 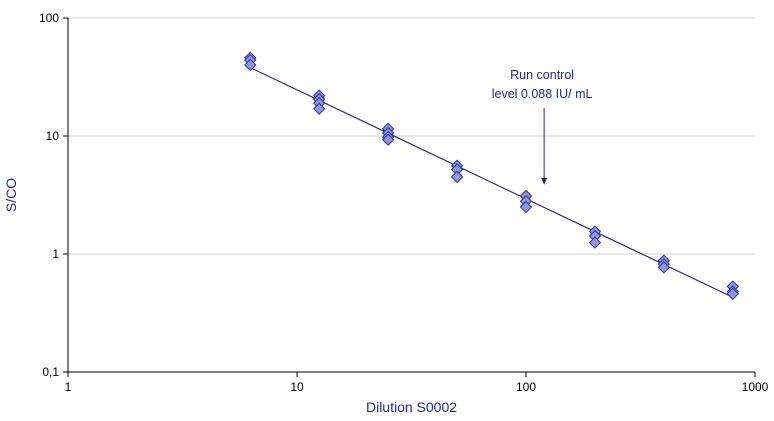 What do you see at coordinates (53, 195) in the screenshot?
I see `y-axis-ticks: 0,1 1 10 100` at bounding box center [53, 195].